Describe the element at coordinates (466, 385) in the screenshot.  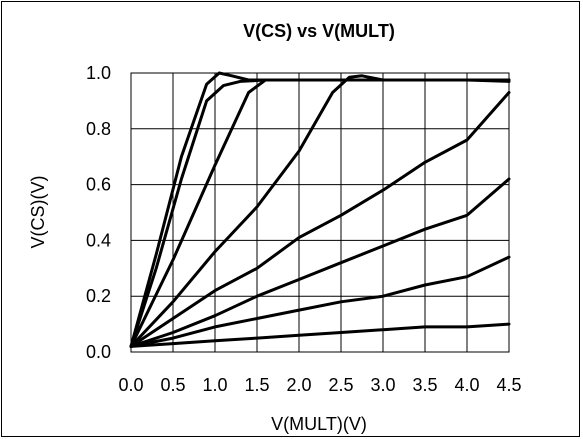
I see `x-tick-label: 4.0` at that location.